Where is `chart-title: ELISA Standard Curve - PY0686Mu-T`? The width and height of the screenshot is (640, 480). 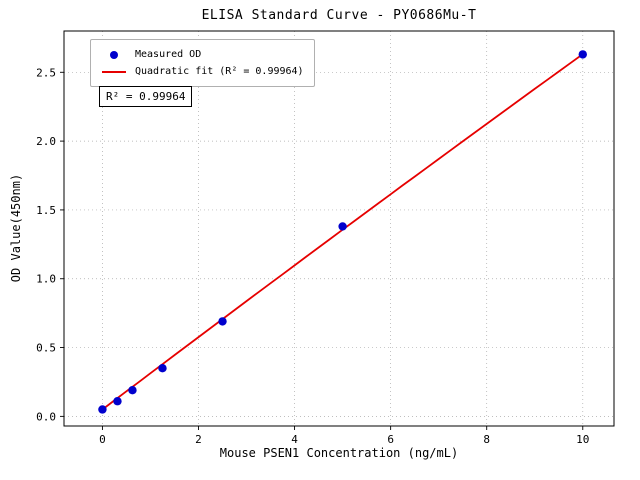
chart-title: ELISA Standard Curve - PY0686Mu-T is located at coordinates (339, 15).